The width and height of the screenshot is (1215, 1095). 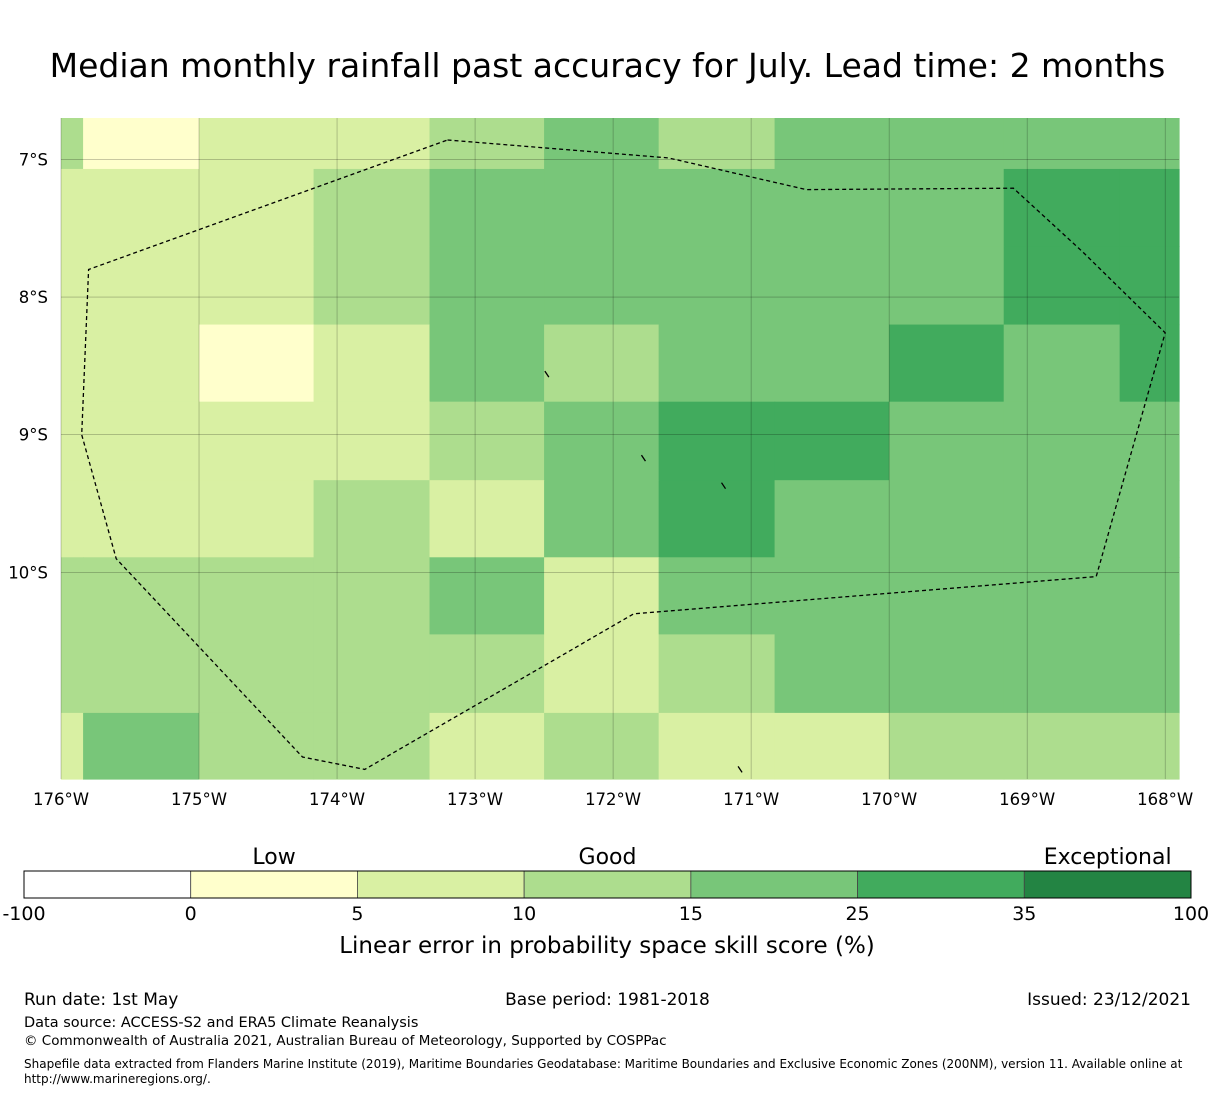 What do you see at coordinates (1108, 857) in the screenshot?
I see `legend-category-label: Exceptional` at bounding box center [1108, 857].